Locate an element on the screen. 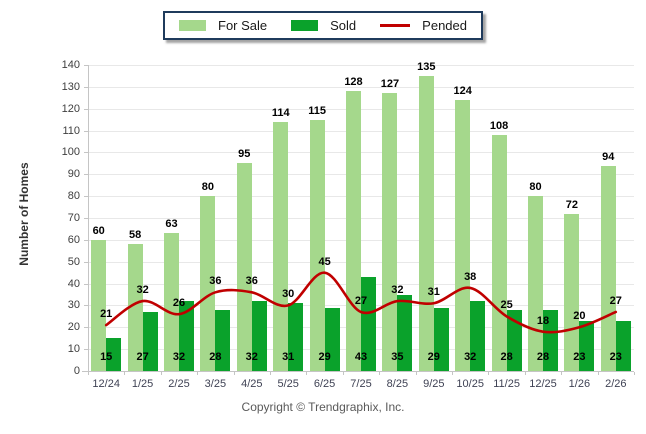 This screenshot has width=646, height=434. x-axis-tick-label: 12/25 is located at coordinates (543, 384).